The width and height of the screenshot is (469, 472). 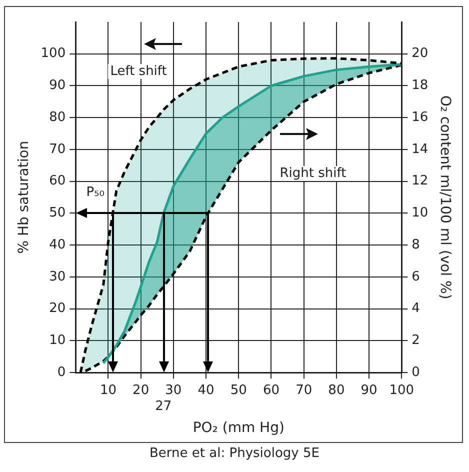 I want to click on y-tick-label: 10, so click(x=57, y=340).